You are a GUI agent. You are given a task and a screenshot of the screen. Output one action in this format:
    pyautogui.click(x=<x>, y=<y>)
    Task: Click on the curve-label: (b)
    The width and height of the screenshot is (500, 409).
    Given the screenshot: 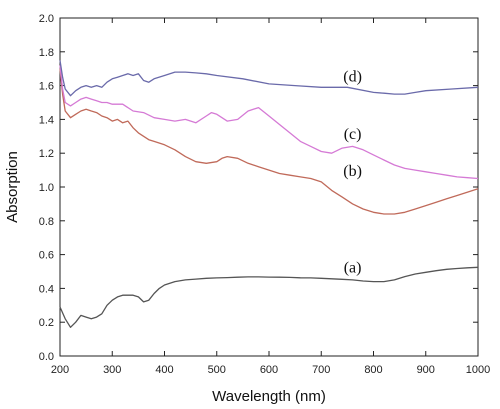 What is the action you would take?
    pyautogui.click(x=352, y=171)
    